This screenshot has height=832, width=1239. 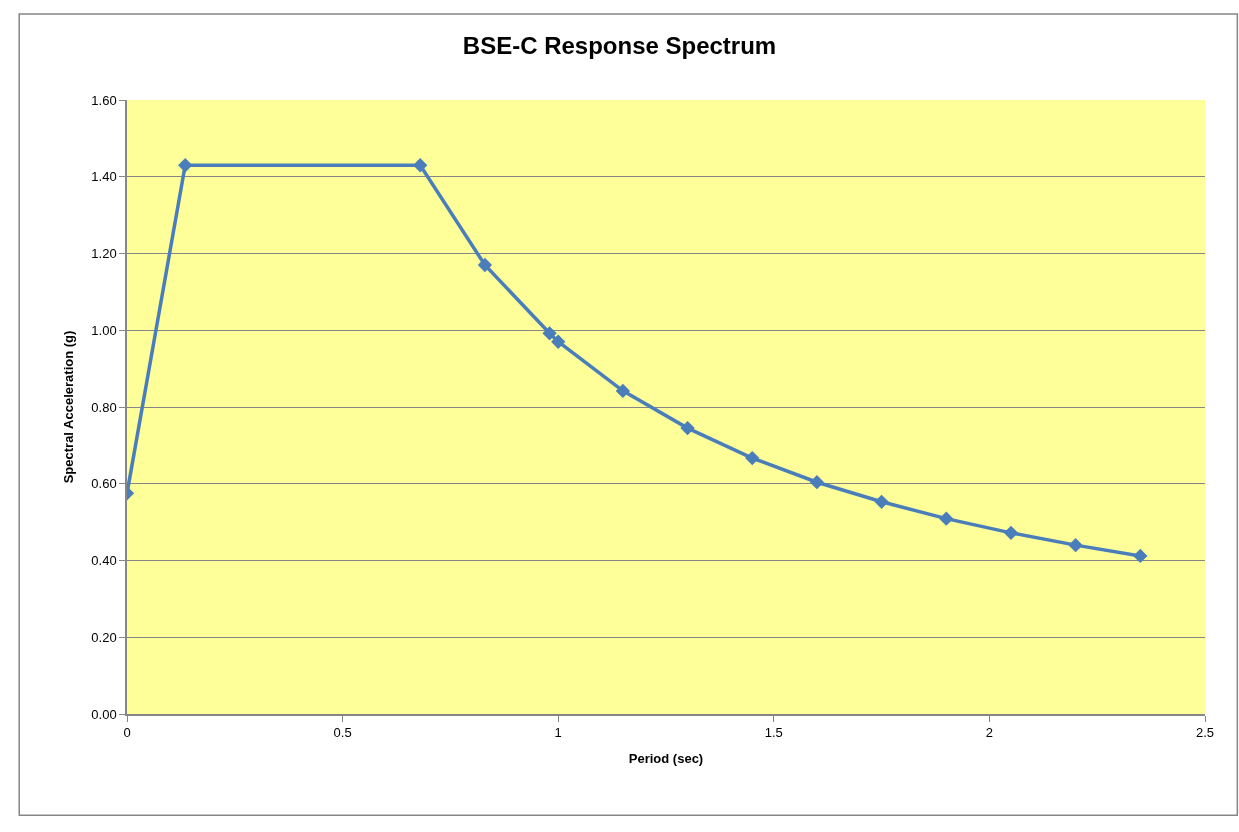 I want to click on y-tick-label: 0.40, so click(x=104, y=561).